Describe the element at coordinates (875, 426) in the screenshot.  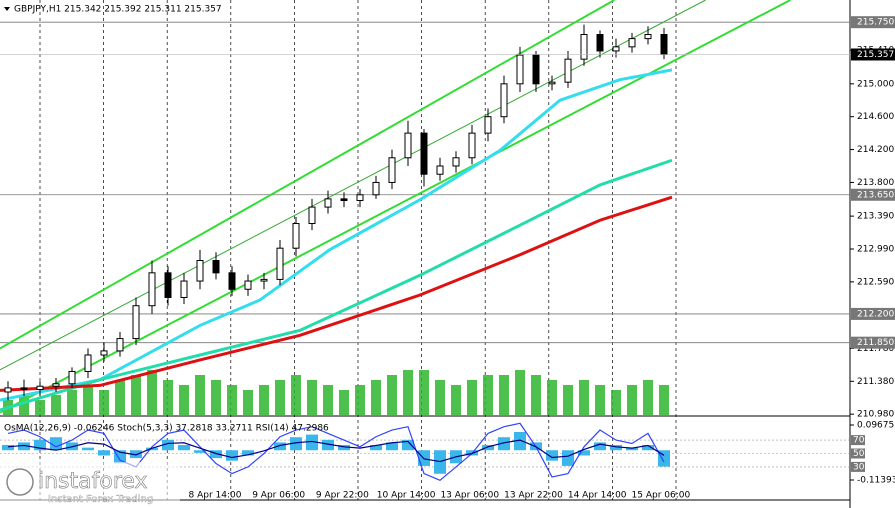
I see `osma-tick-label: 0.09675` at that location.